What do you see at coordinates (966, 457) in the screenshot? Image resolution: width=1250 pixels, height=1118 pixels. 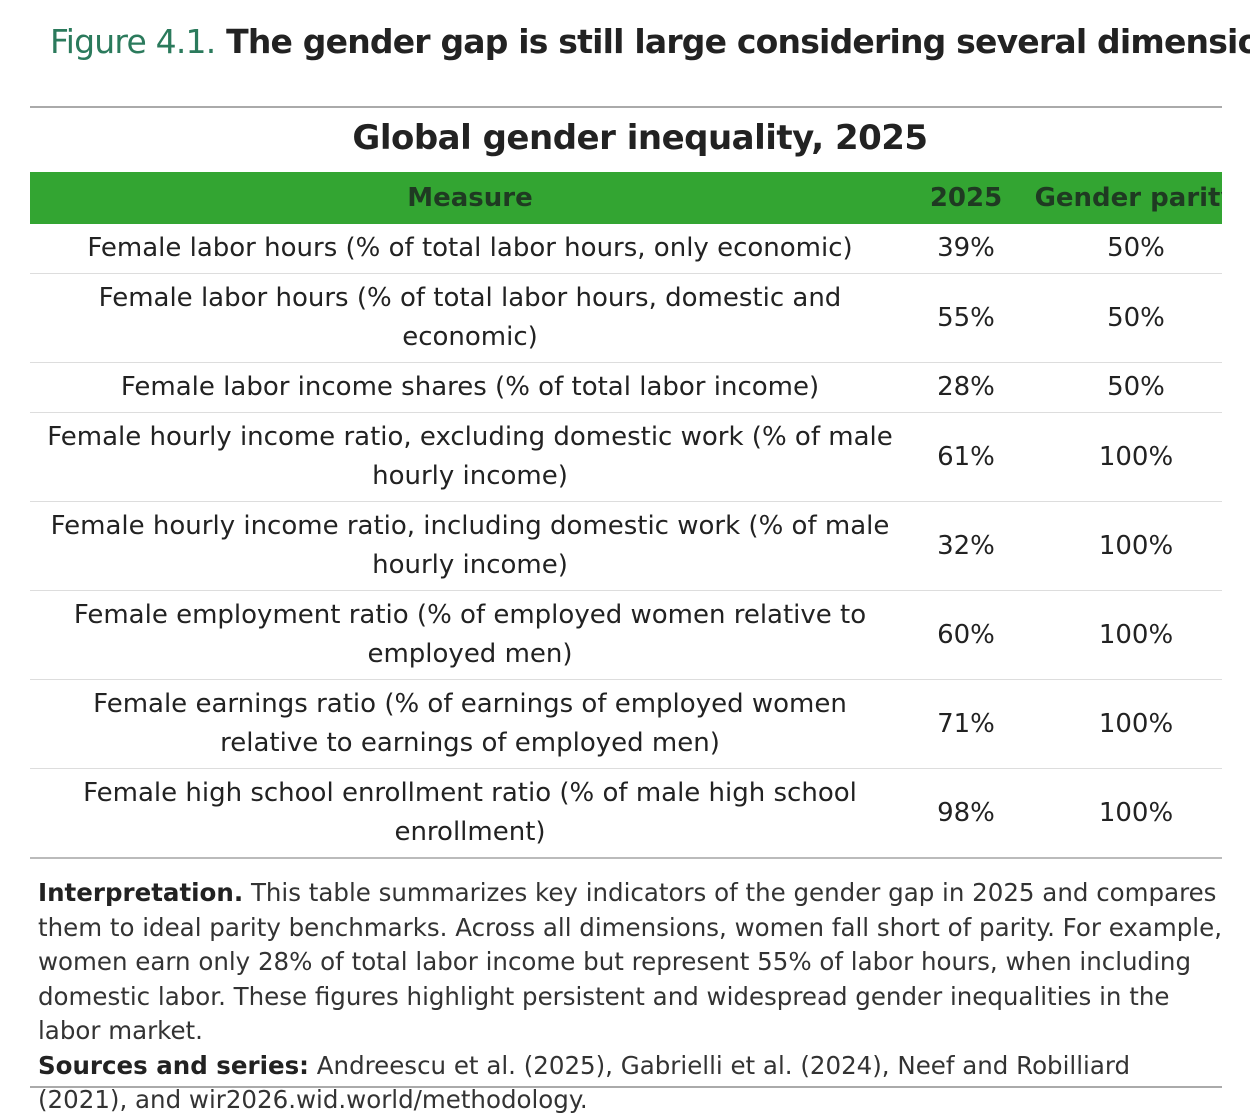 I see `value-cell: 61%` at bounding box center [966, 457].